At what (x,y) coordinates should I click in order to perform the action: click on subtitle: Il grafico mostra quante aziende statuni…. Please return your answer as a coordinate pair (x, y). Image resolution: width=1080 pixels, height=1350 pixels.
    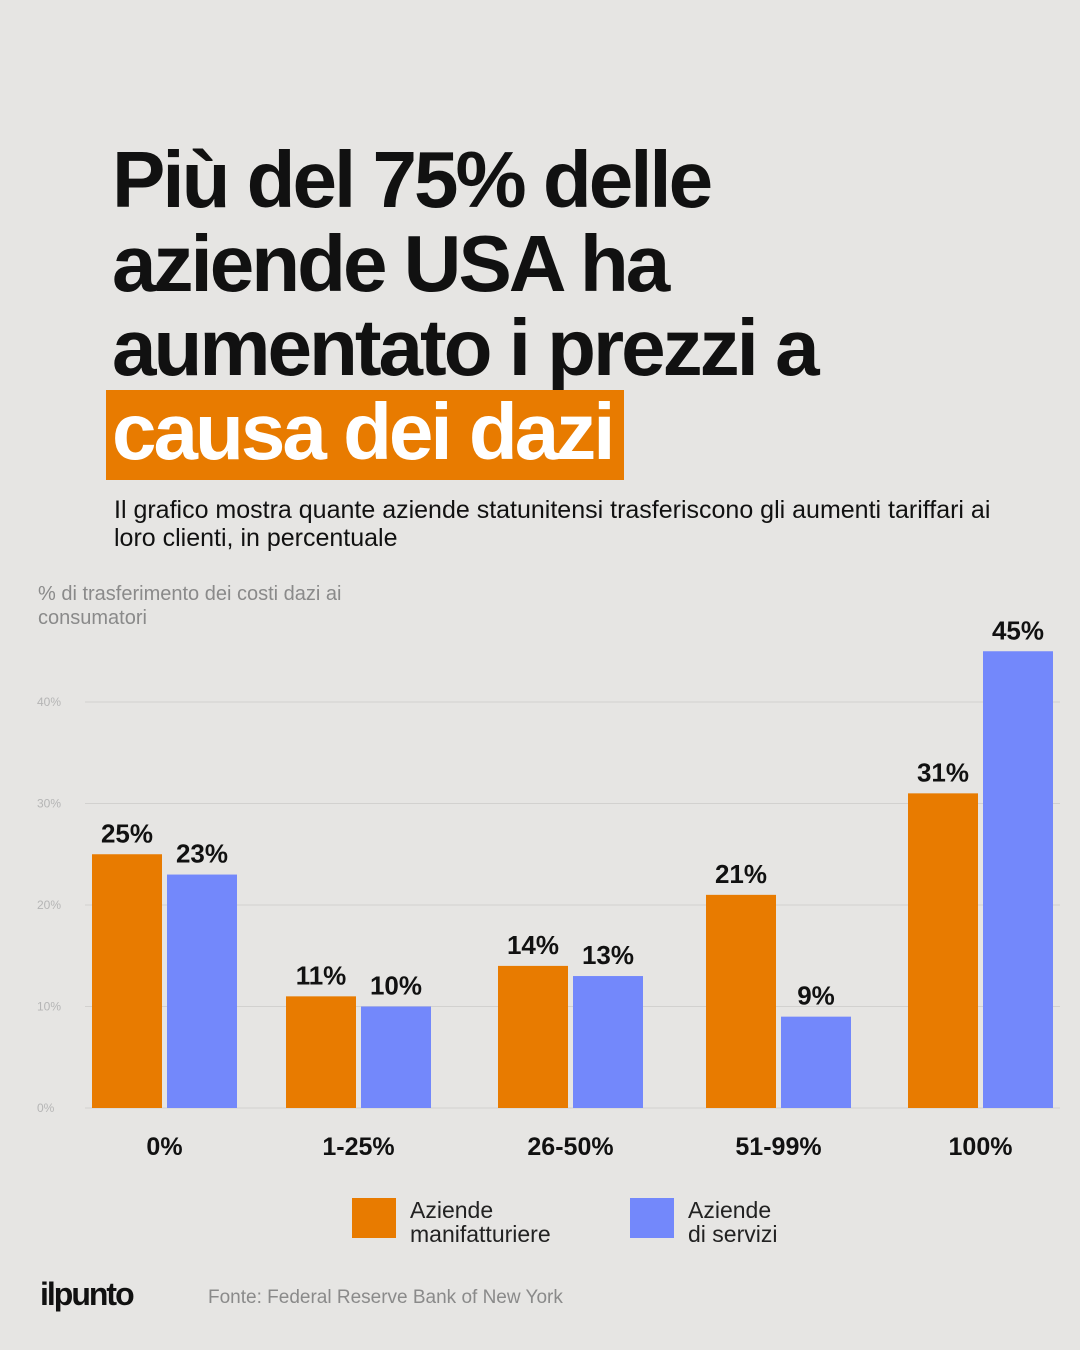
    Looking at the image, I should click on (552, 524).